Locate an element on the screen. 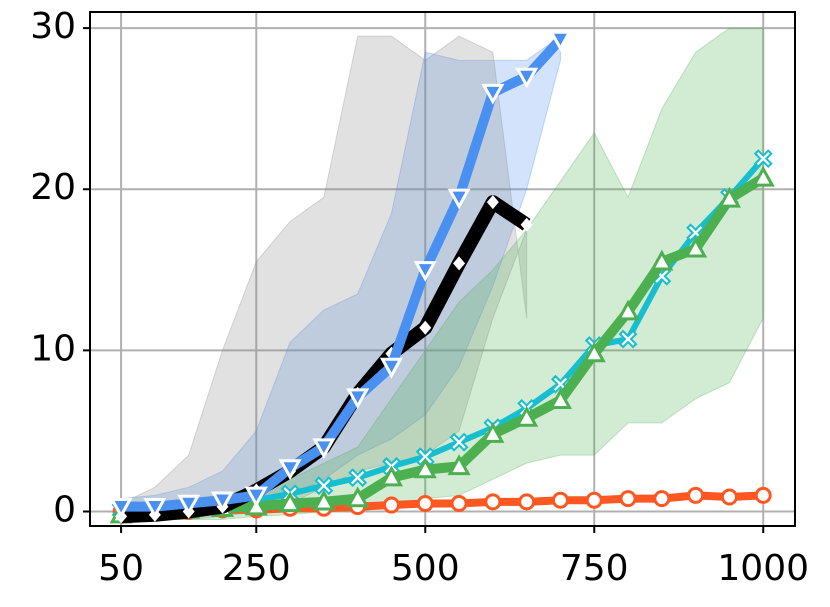  x-tick-label: 250 is located at coordinates (256, 568).